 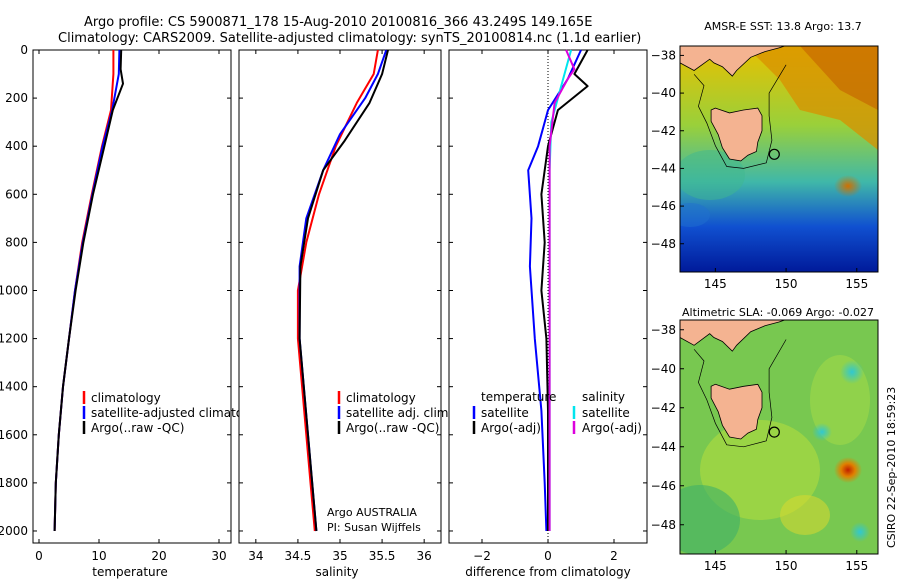 I want to click on depth-tick-label: 800, so click(x=16, y=242).